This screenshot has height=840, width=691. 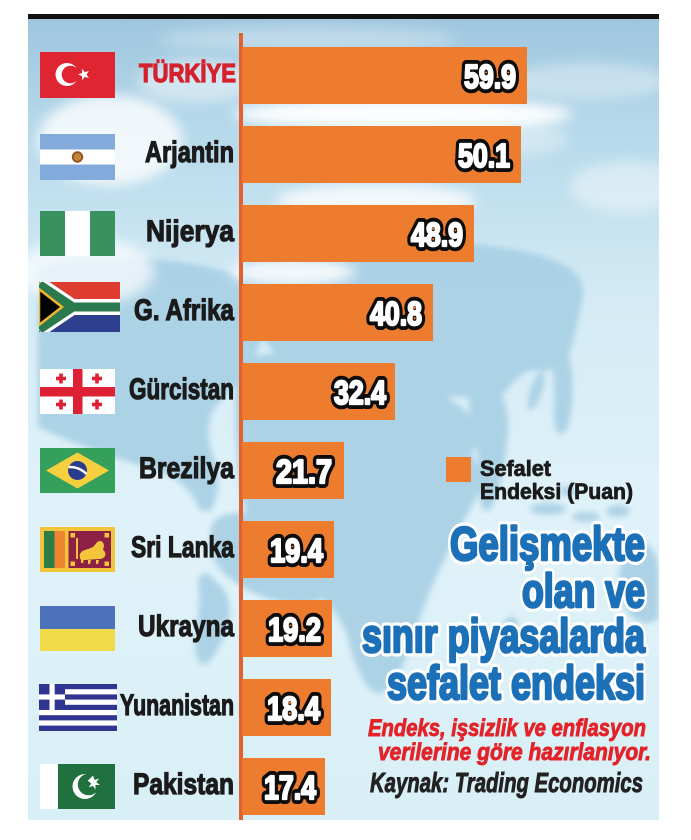 What do you see at coordinates (182, 547) in the screenshot?
I see `svg-text: Sri Lanka` at bounding box center [182, 547].